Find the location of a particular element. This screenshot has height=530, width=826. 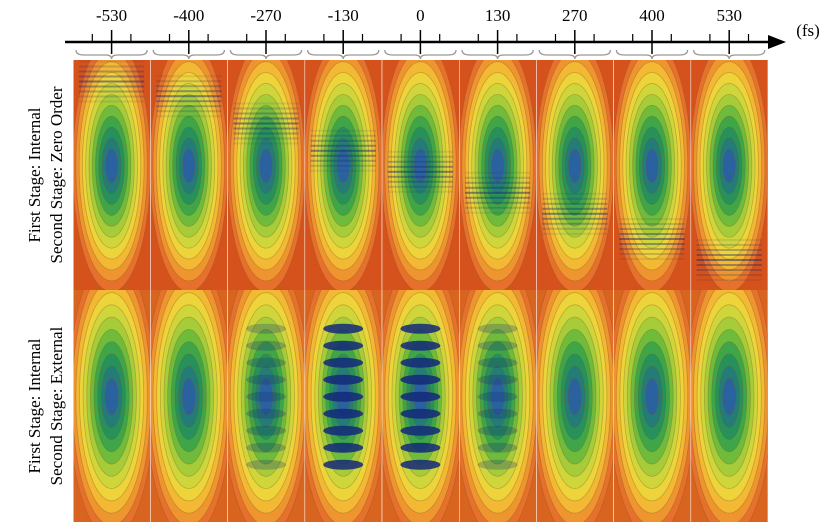

row-label: Second Stage: Zero Order is located at coordinates (56, 174).